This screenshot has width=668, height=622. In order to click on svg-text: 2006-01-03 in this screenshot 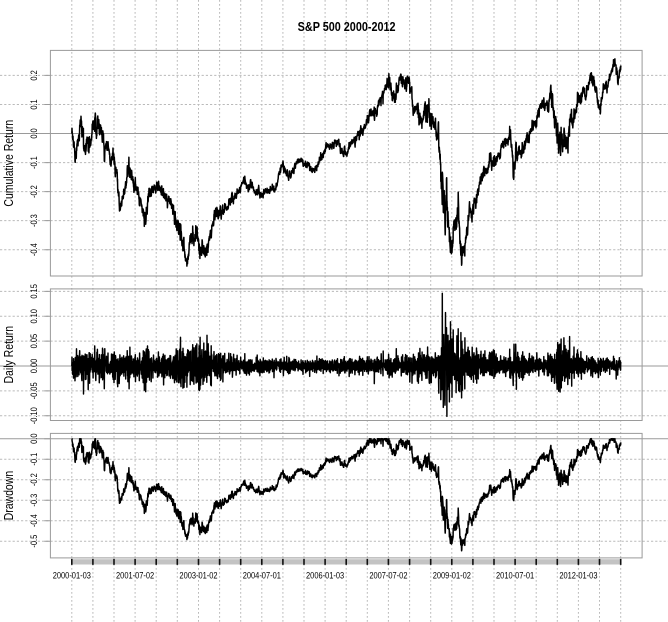, I will do `click(325, 575)`.